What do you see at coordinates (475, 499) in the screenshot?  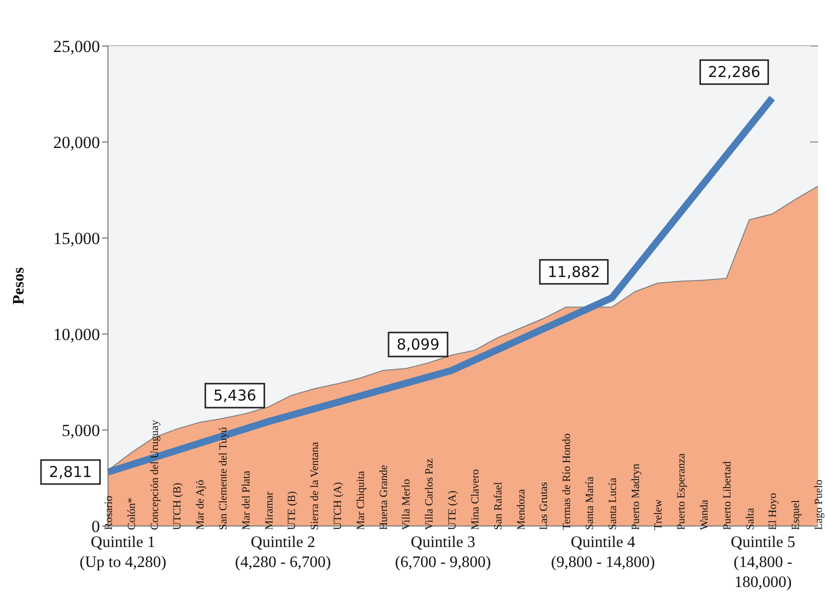 I see `x-tick-label: Mina Clavero` at bounding box center [475, 499].